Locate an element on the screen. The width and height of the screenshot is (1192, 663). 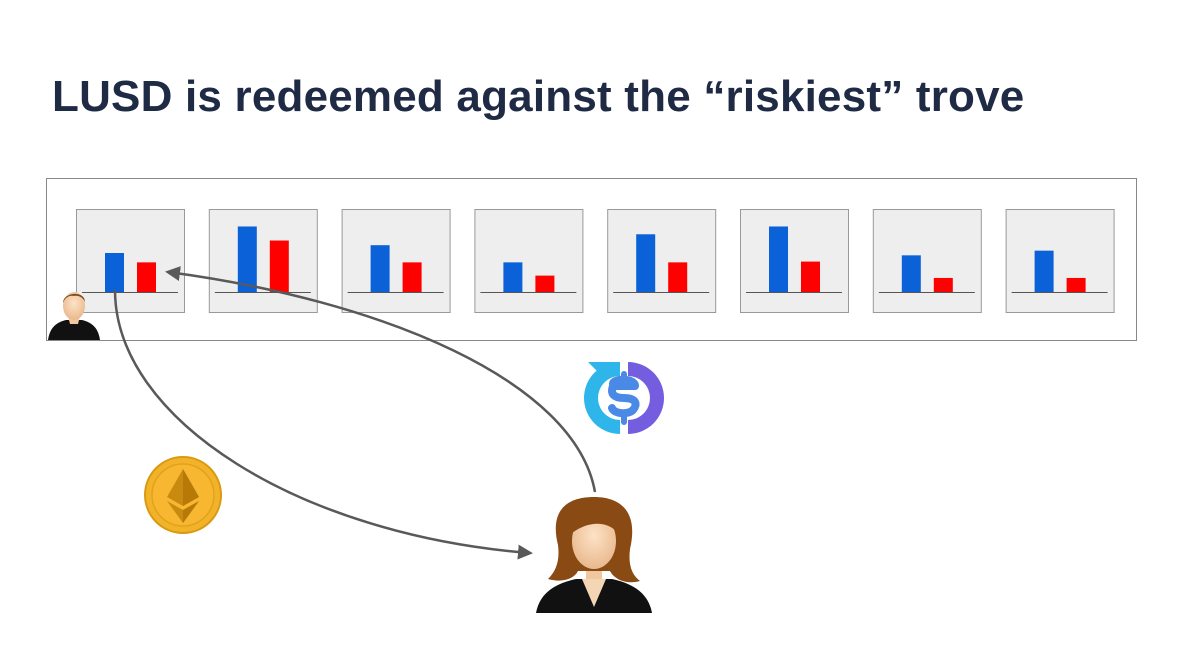
lusd-redeem-arrow is located at coordinates (381, 379).